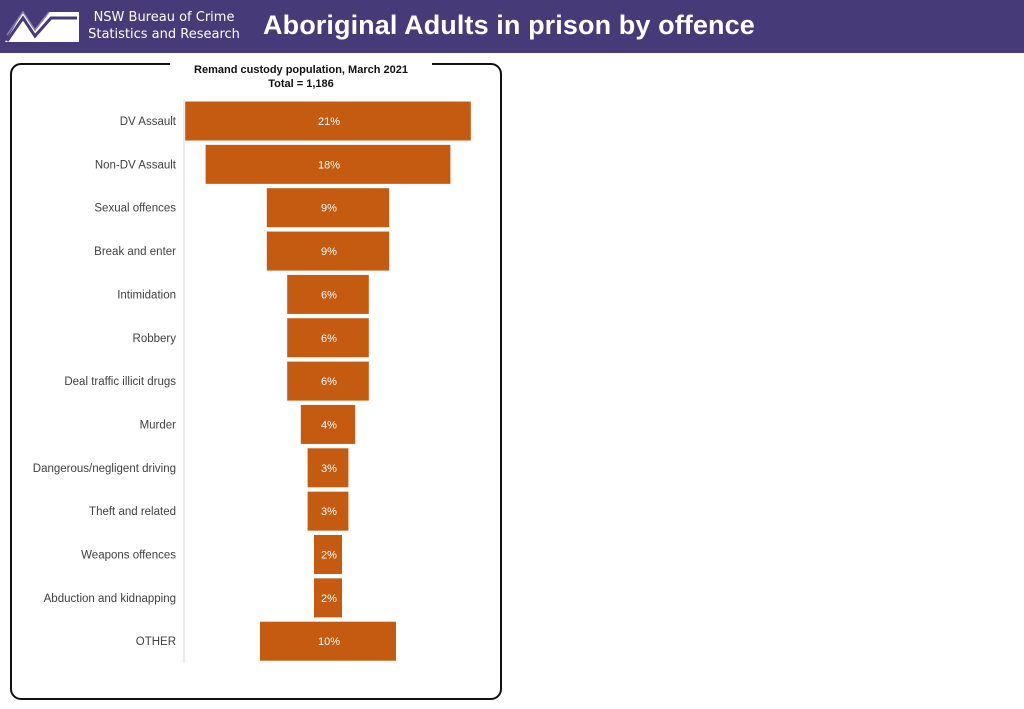  I want to click on chart-title: Remand custody population, March 2021, so click(301, 70).